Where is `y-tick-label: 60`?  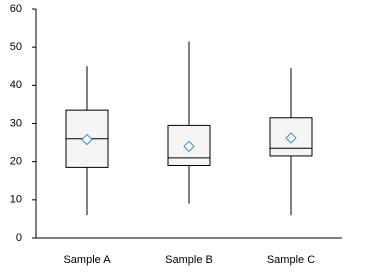
y-tick-label: 60 is located at coordinates (16, 9).